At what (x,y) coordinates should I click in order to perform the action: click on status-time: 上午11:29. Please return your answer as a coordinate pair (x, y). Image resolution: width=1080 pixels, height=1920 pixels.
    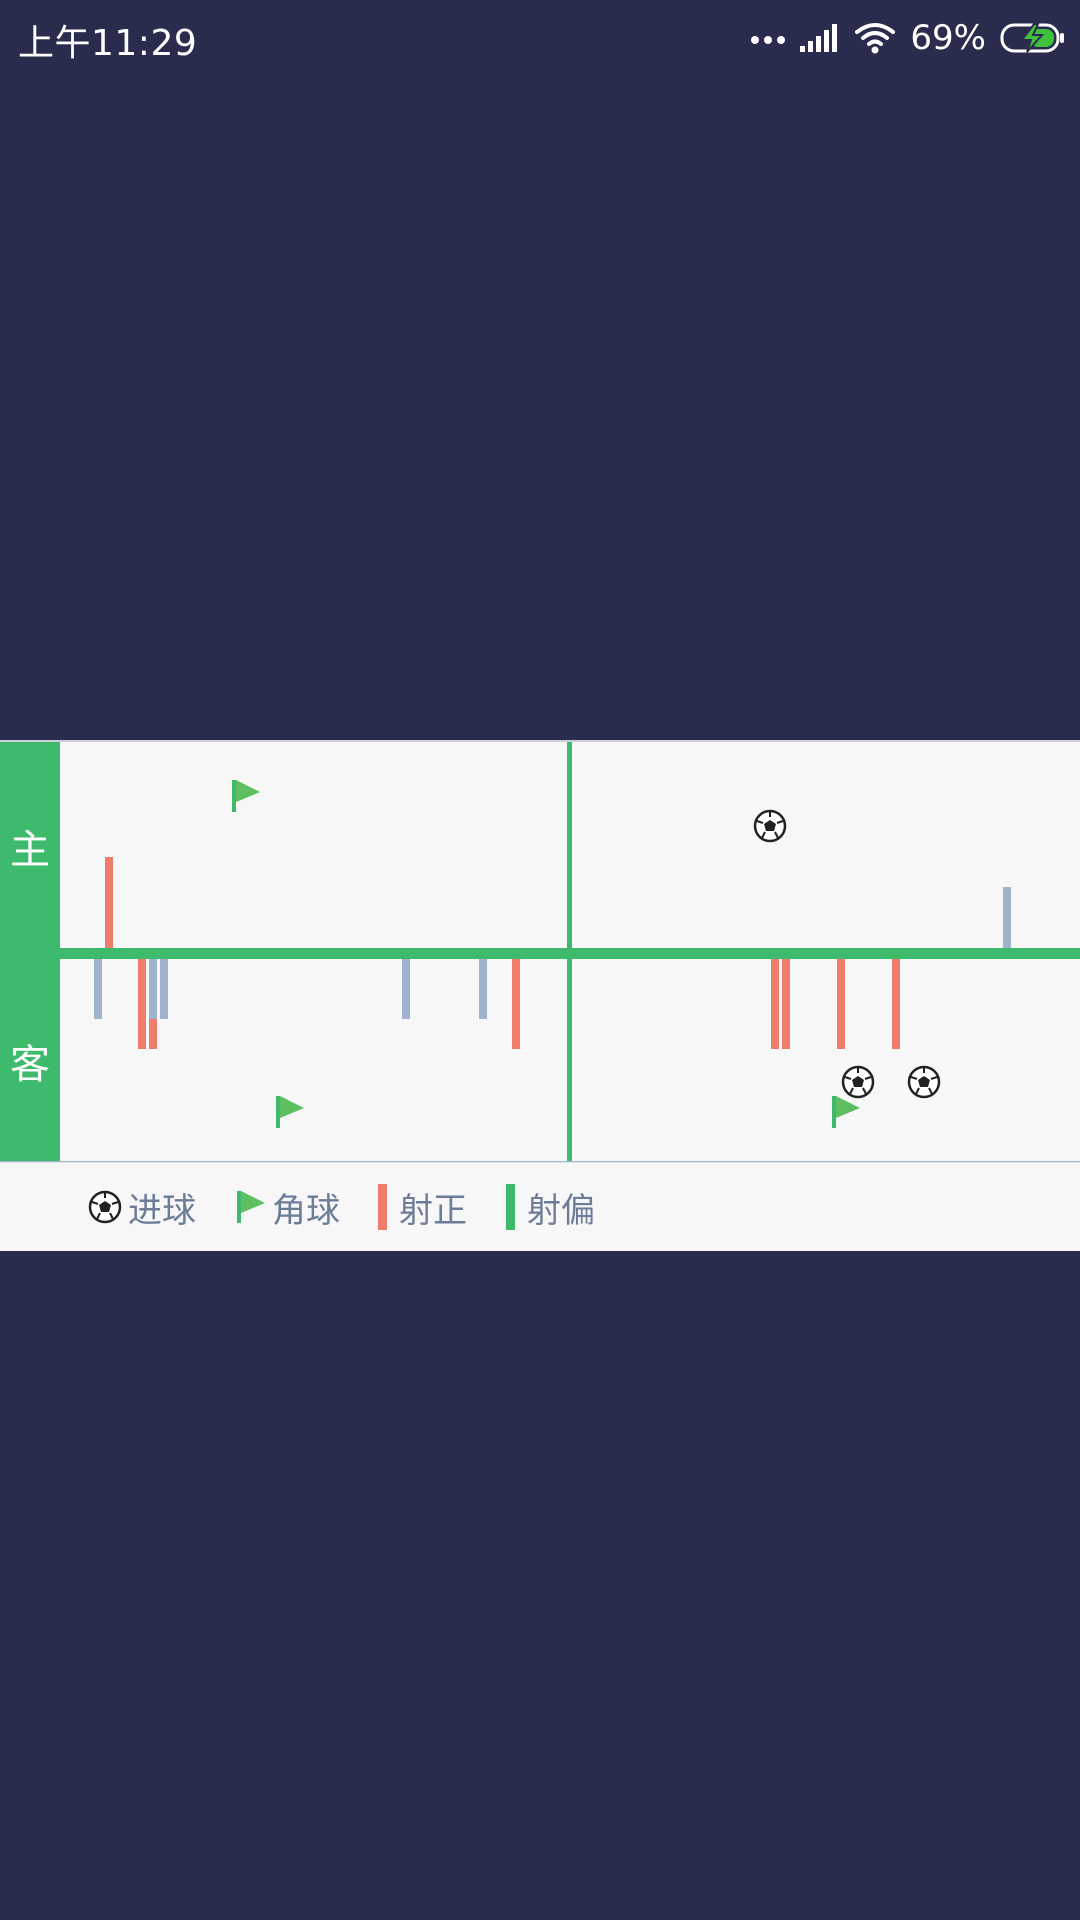
    Looking at the image, I should click on (108, 43).